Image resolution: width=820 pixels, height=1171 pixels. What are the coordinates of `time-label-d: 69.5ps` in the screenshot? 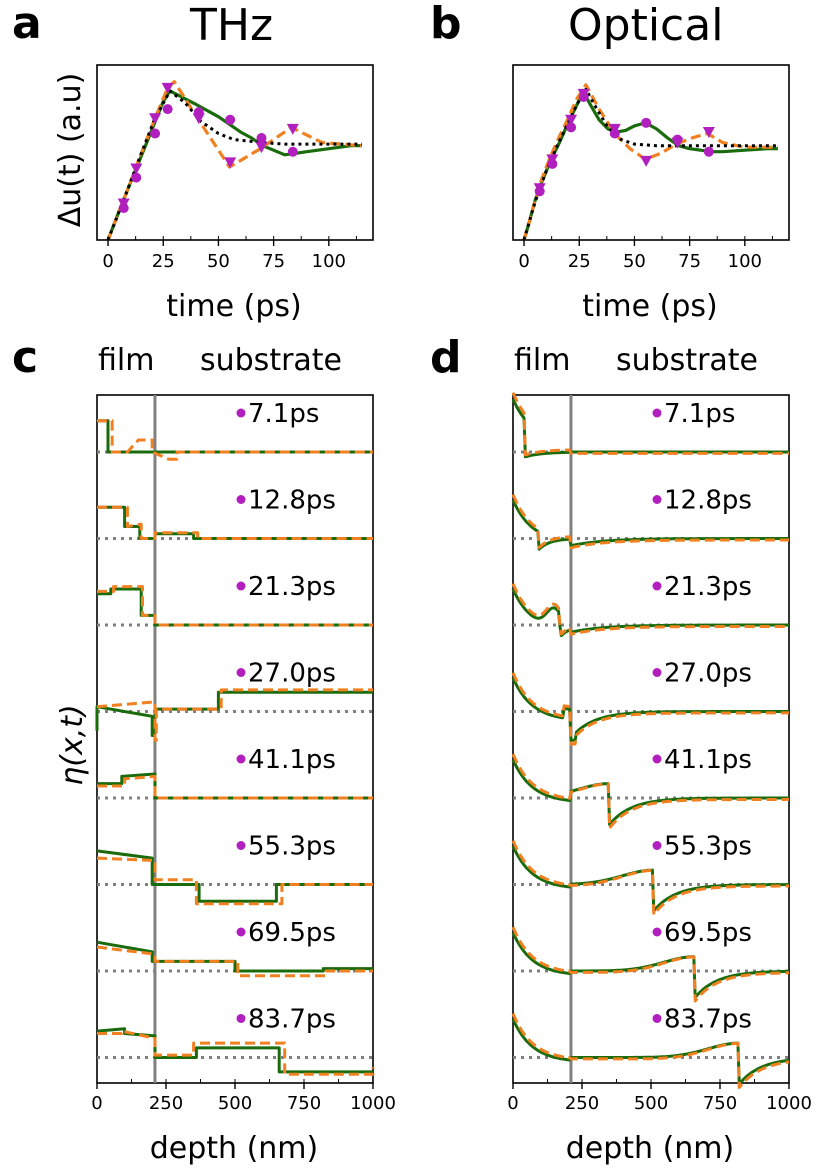 It's located at (708, 933).